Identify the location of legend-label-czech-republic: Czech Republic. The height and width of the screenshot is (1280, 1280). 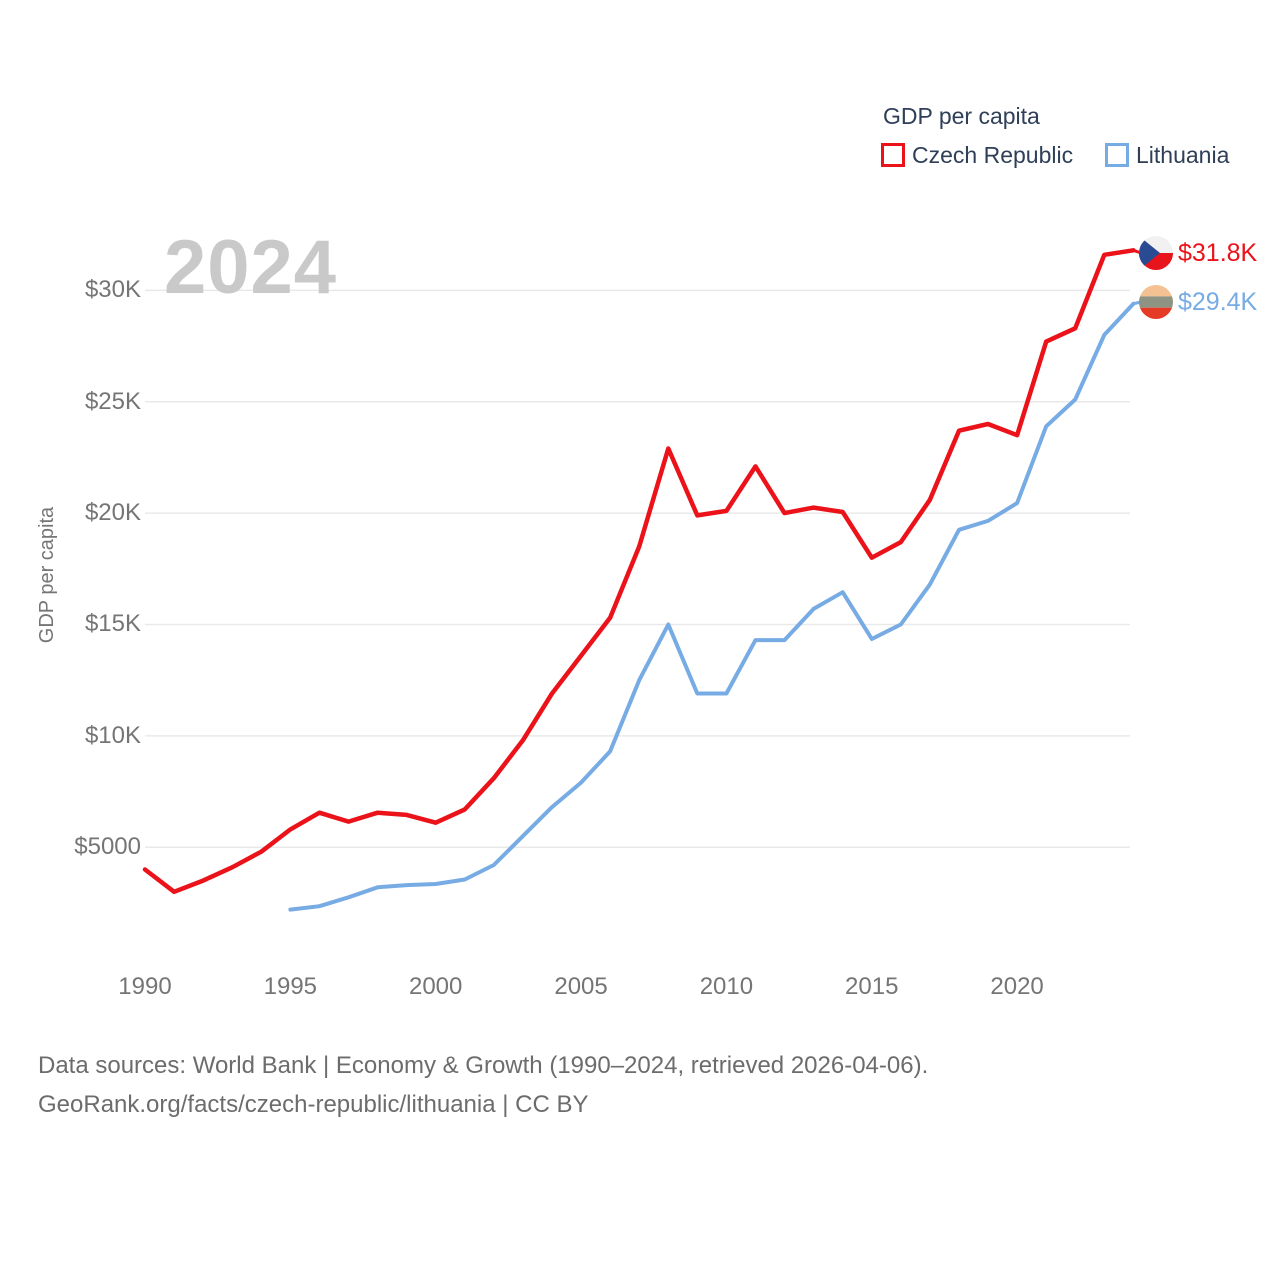
(993, 155).